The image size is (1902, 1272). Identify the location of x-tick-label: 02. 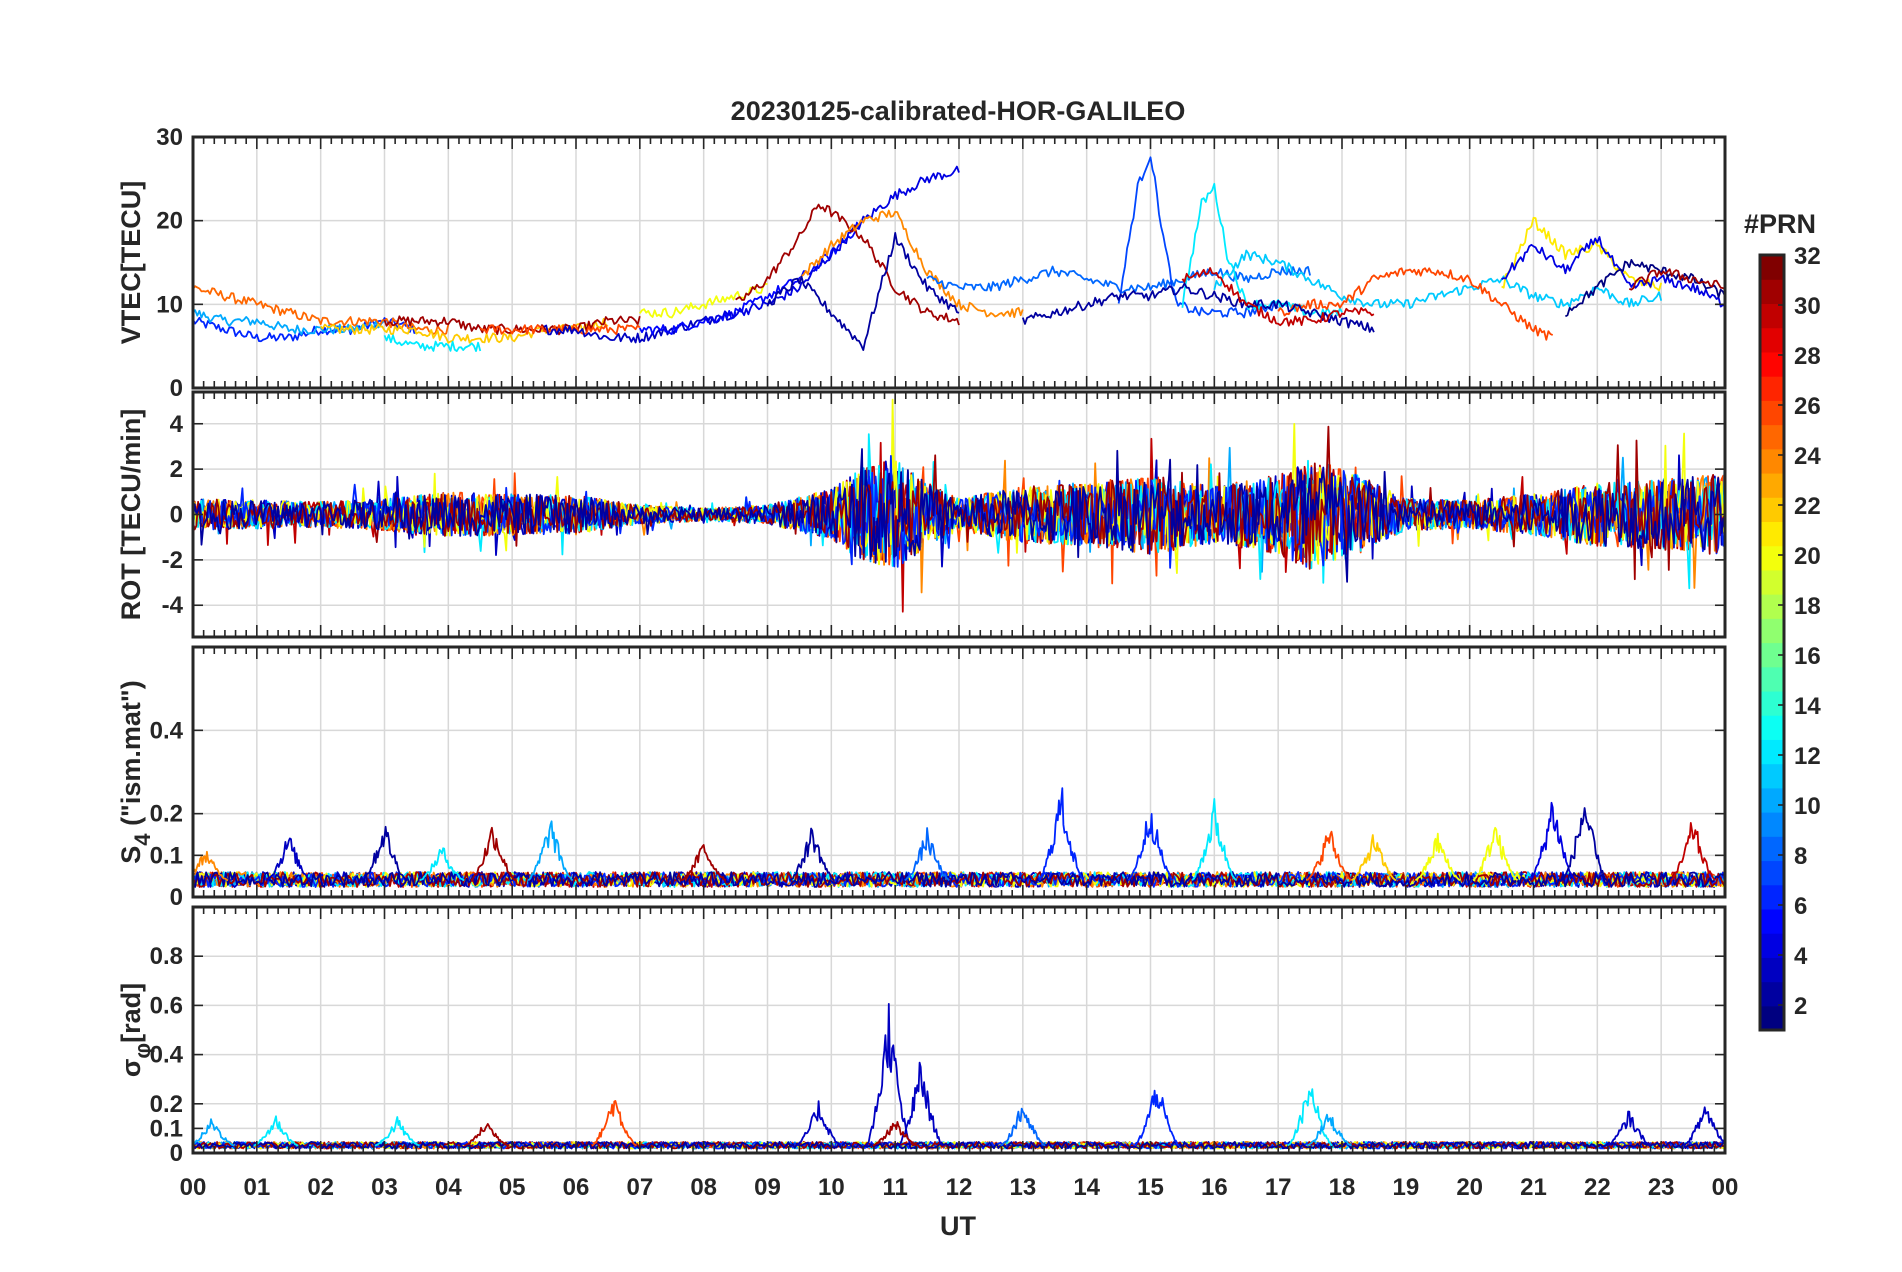
(320, 1187).